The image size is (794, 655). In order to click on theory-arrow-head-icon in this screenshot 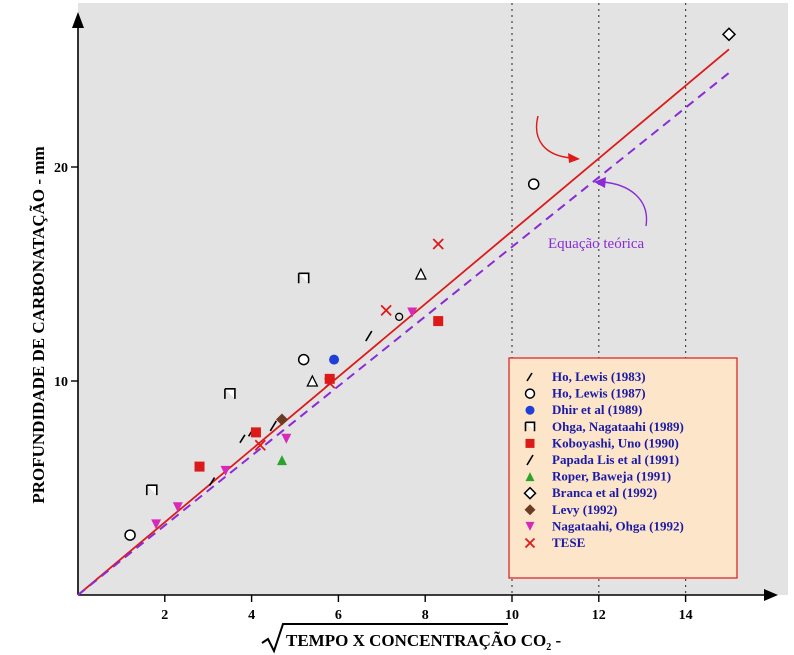, I will do `click(600, 182)`.